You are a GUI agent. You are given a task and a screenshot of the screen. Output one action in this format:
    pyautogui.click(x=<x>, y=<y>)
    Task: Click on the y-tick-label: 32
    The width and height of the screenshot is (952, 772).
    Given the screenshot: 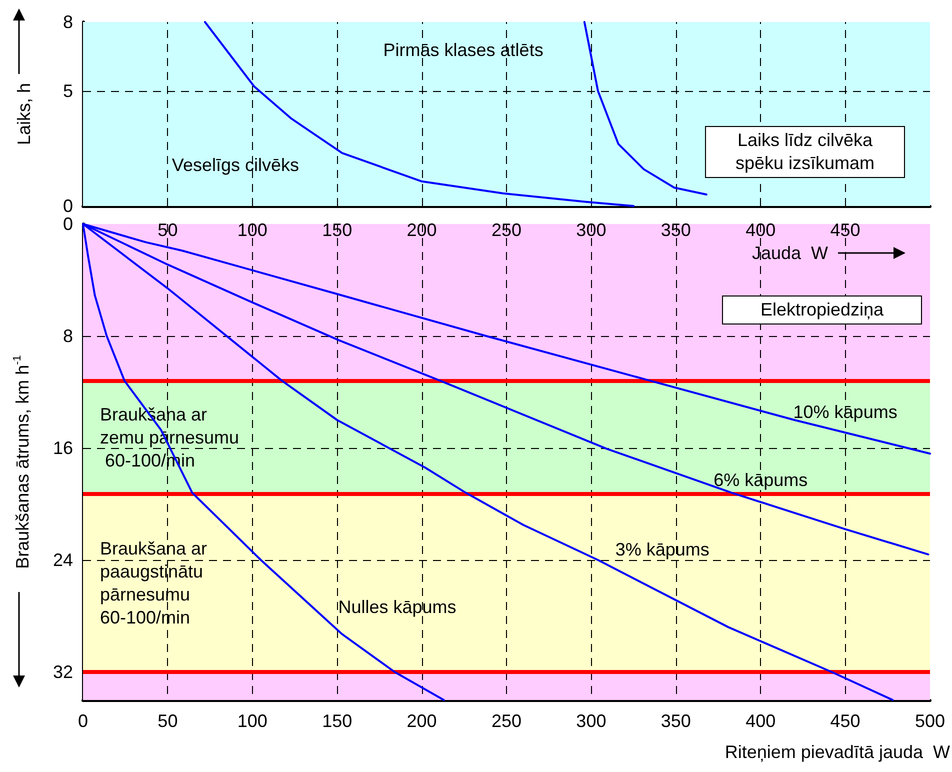 What is the action you would take?
    pyautogui.click(x=62, y=672)
    